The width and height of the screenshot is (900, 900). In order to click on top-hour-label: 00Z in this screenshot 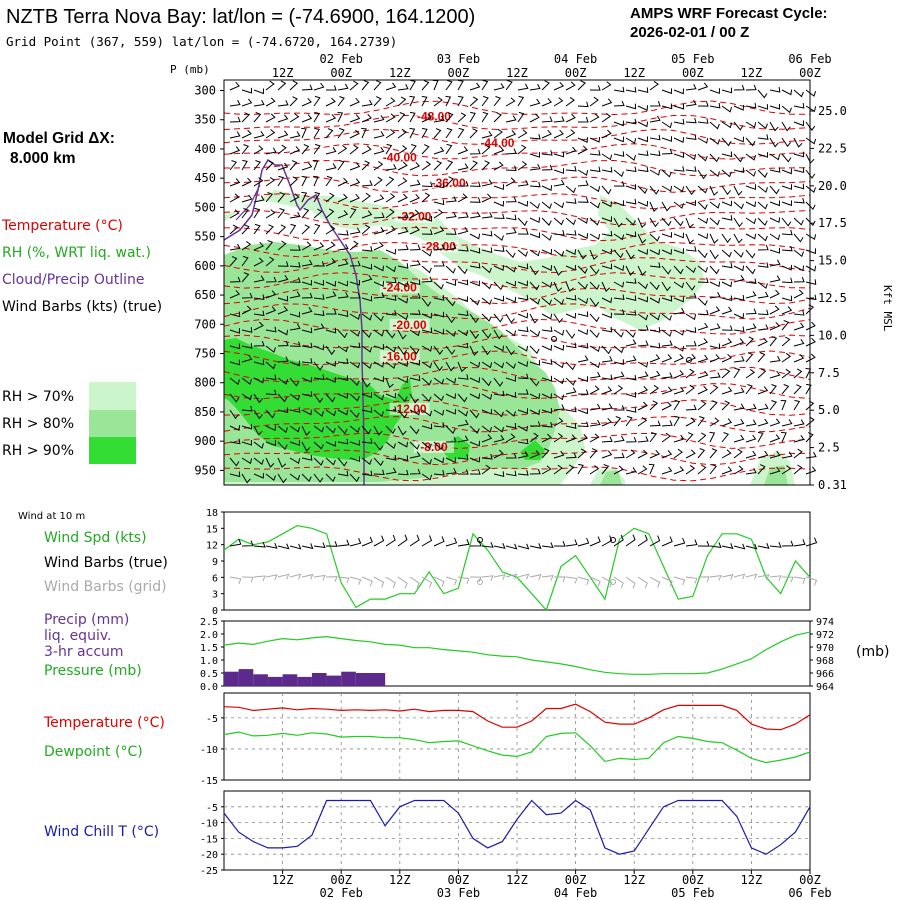, I will do `click(810, 73)`.